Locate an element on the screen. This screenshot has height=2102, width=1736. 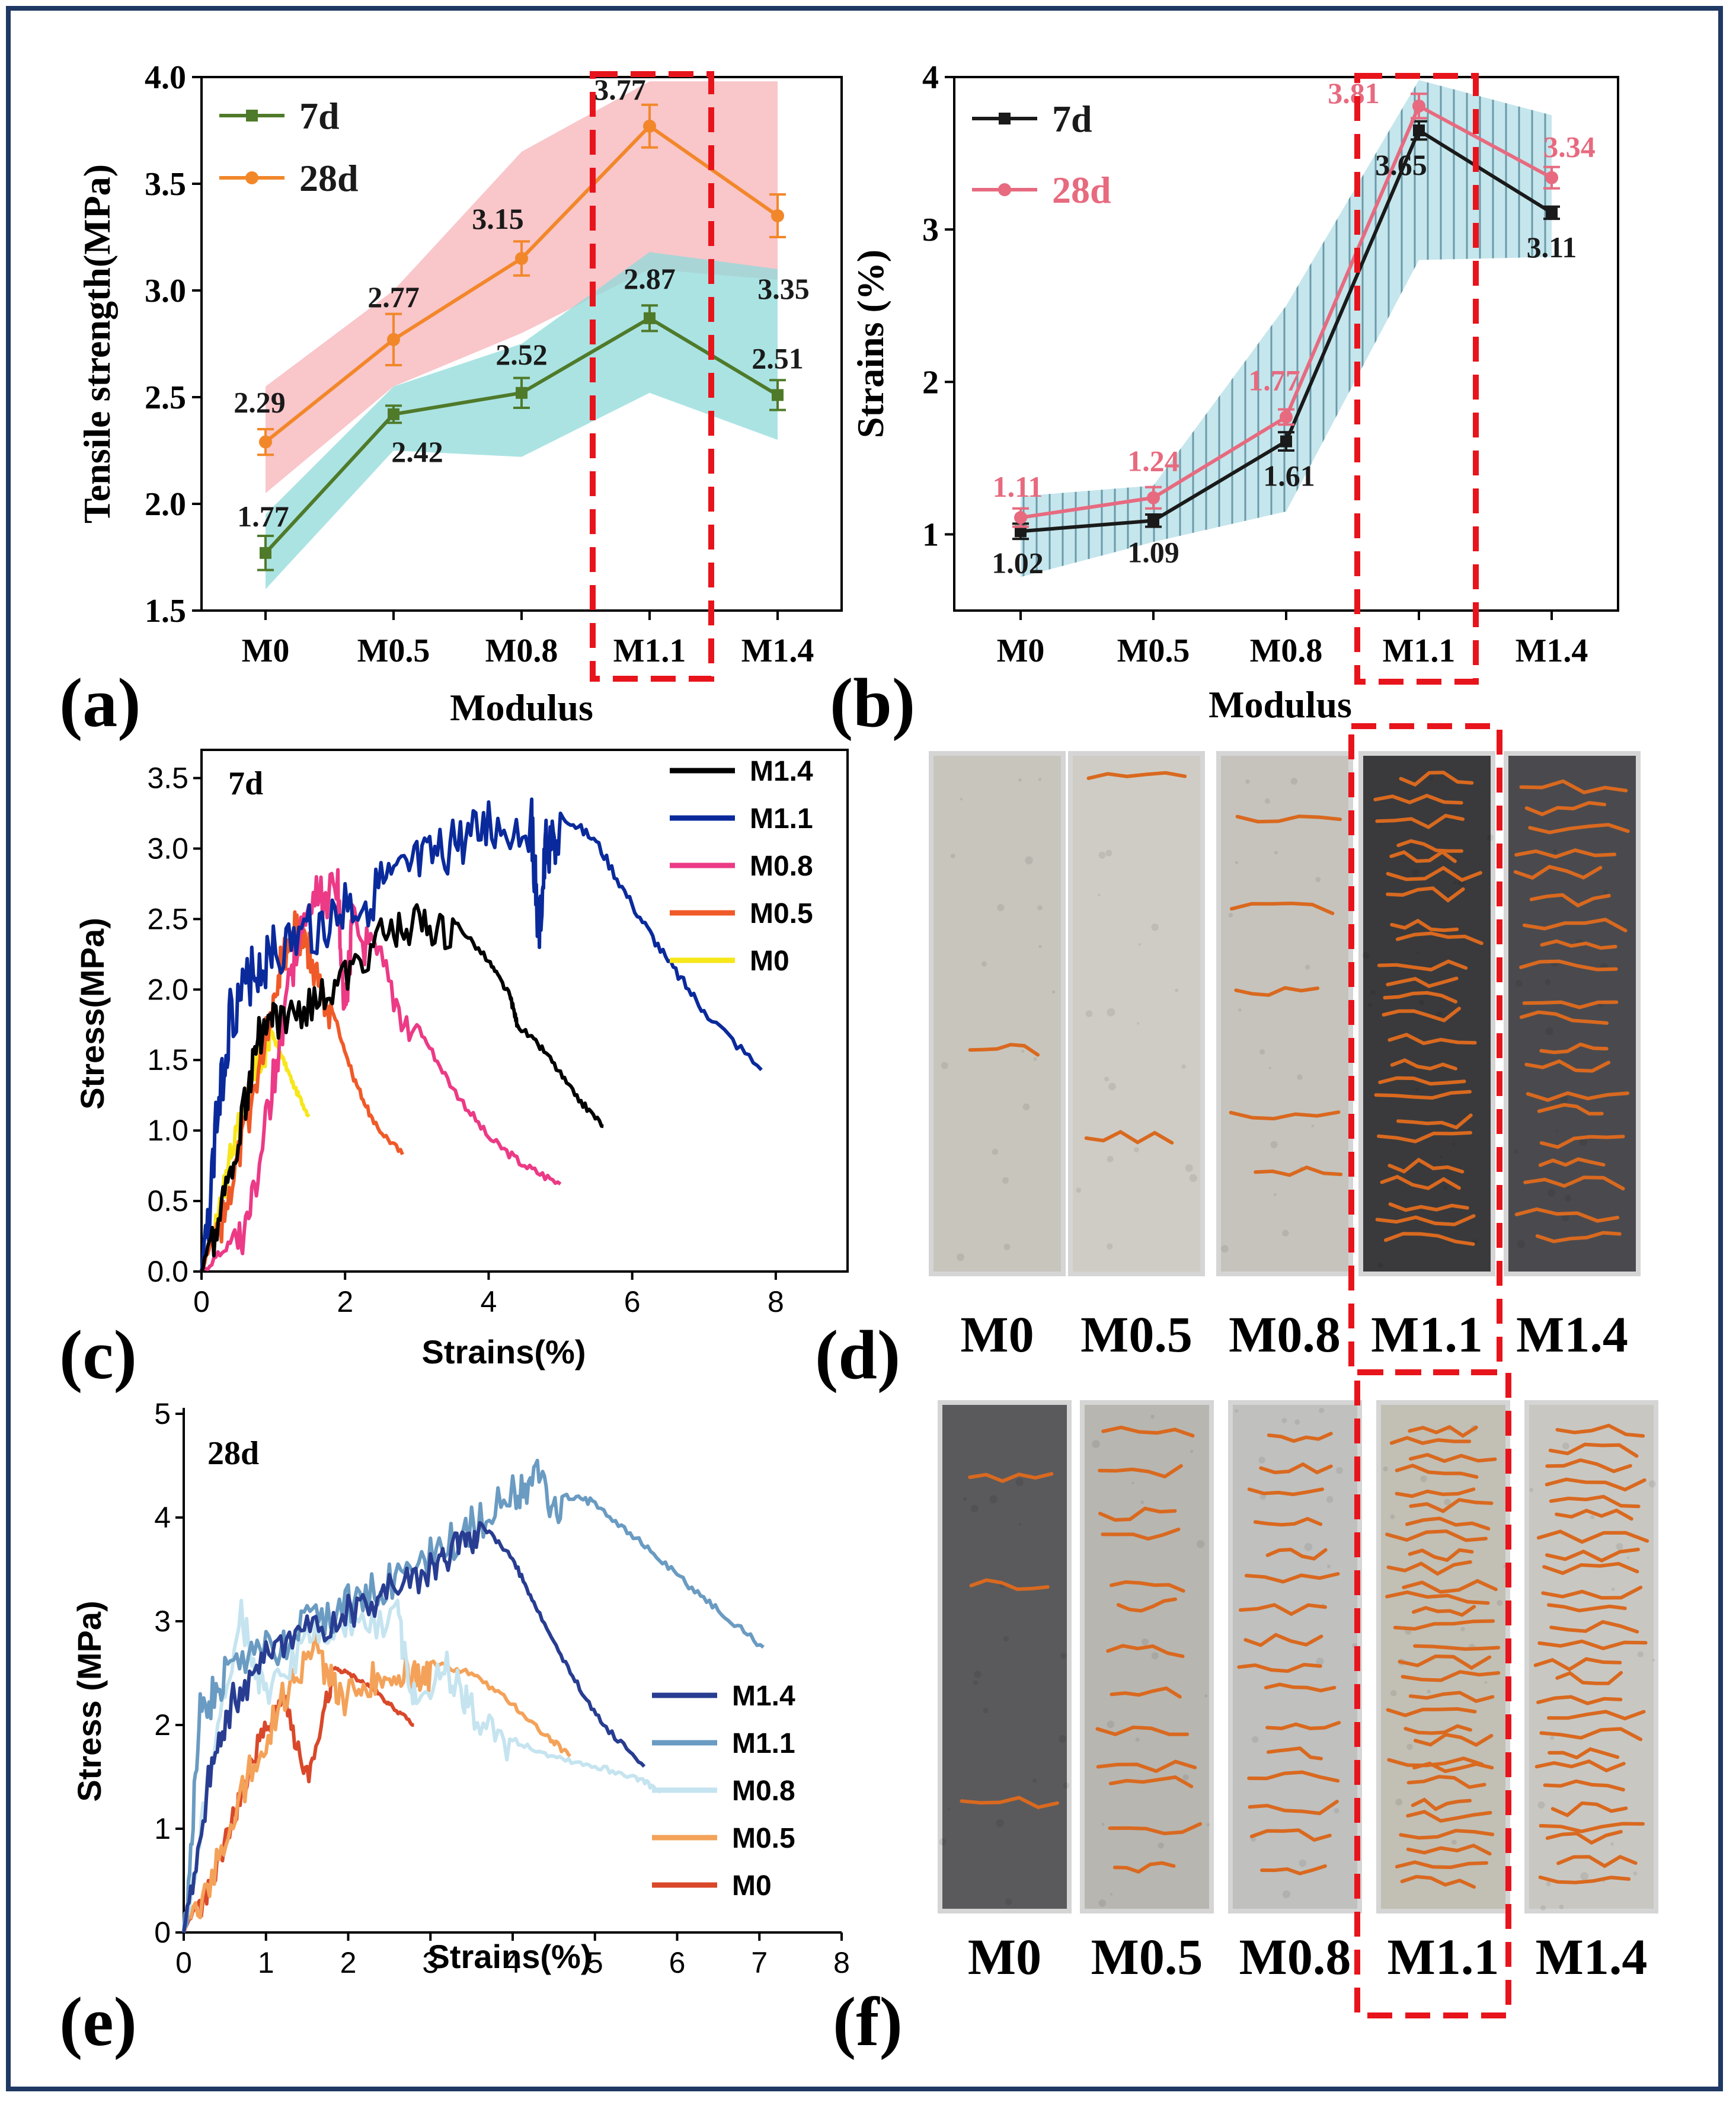
panel-a-ytick-label: 4.0 is located at coordinates (165, 77).